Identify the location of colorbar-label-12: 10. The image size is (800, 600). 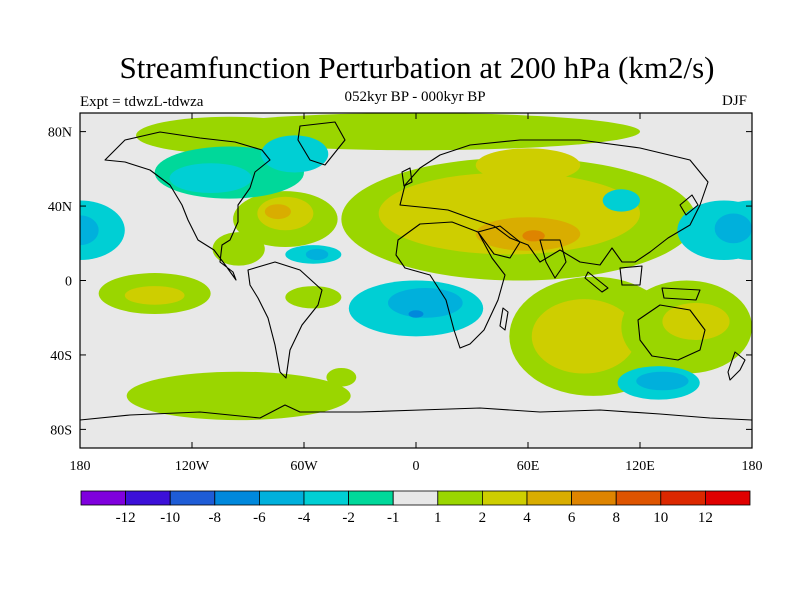
(660, 518).